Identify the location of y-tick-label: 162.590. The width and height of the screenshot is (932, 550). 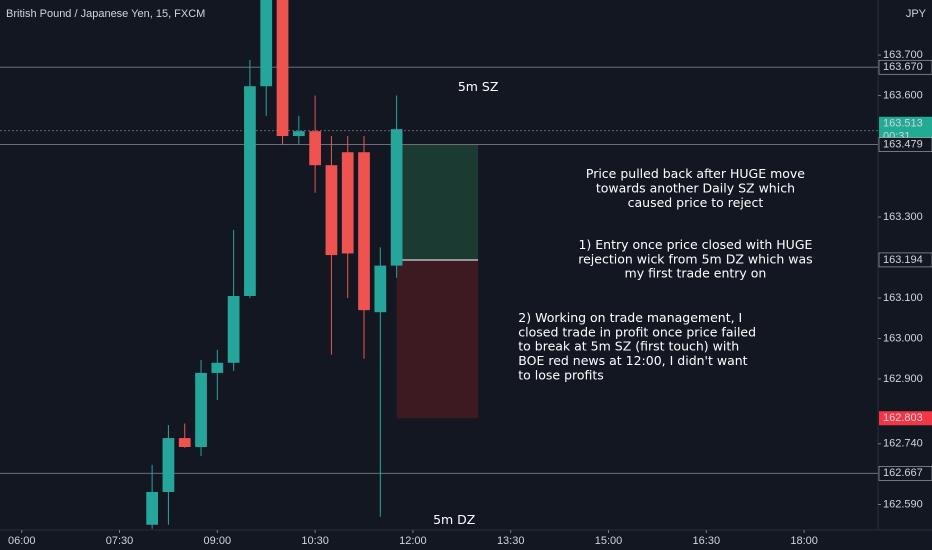
(903, 504).